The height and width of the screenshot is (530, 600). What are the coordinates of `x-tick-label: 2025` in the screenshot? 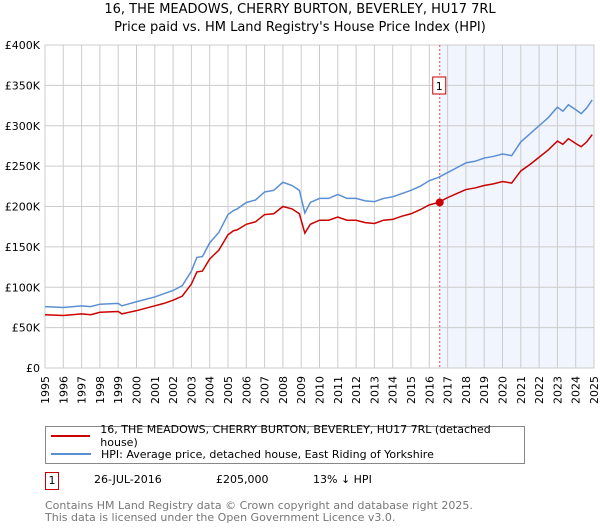 It's located at (594, 390).